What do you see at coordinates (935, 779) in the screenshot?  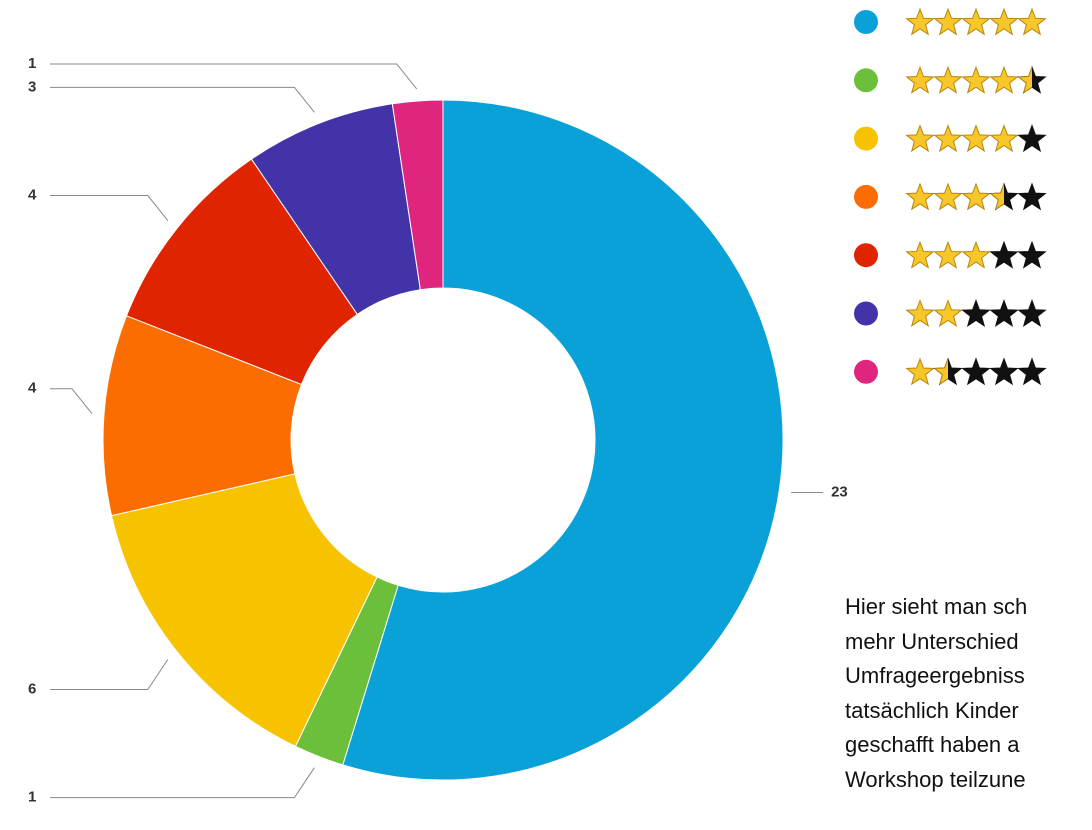 I see `text-line: Workshop teilzune` at bounding box center [935, 779].